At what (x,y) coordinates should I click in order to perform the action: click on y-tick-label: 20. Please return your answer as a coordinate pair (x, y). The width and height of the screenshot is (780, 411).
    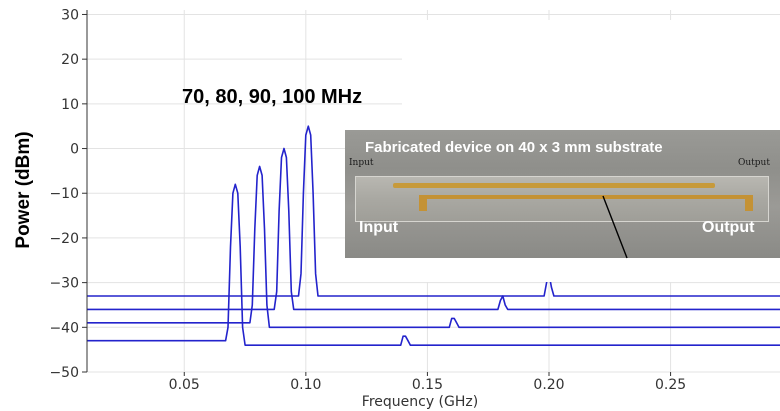
    Looking at the image, I should click on (70, 60).